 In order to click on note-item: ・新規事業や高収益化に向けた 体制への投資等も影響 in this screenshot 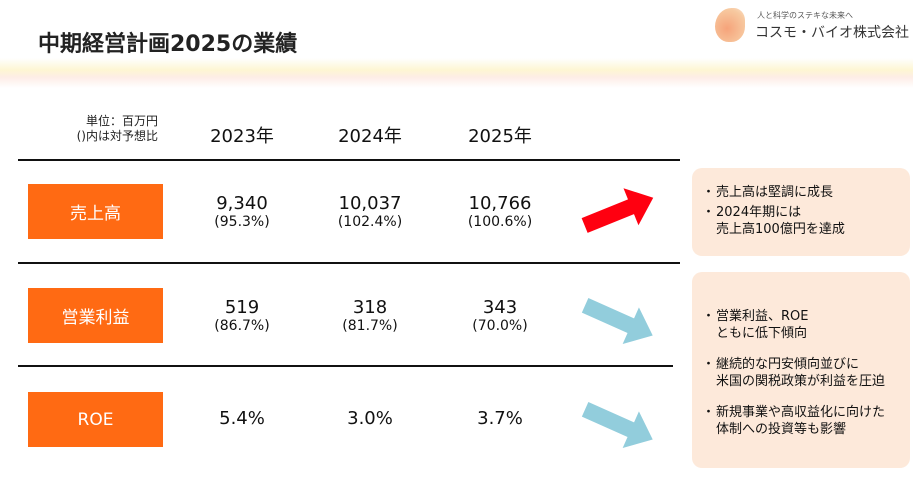, I will do `click(801, 421)`.